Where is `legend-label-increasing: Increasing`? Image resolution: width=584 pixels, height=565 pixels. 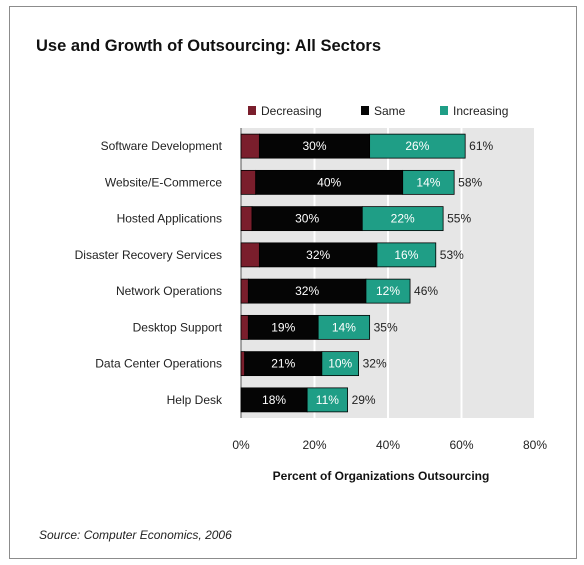
legend-label-increasing: Increasing is located at coordinates (480, 111).